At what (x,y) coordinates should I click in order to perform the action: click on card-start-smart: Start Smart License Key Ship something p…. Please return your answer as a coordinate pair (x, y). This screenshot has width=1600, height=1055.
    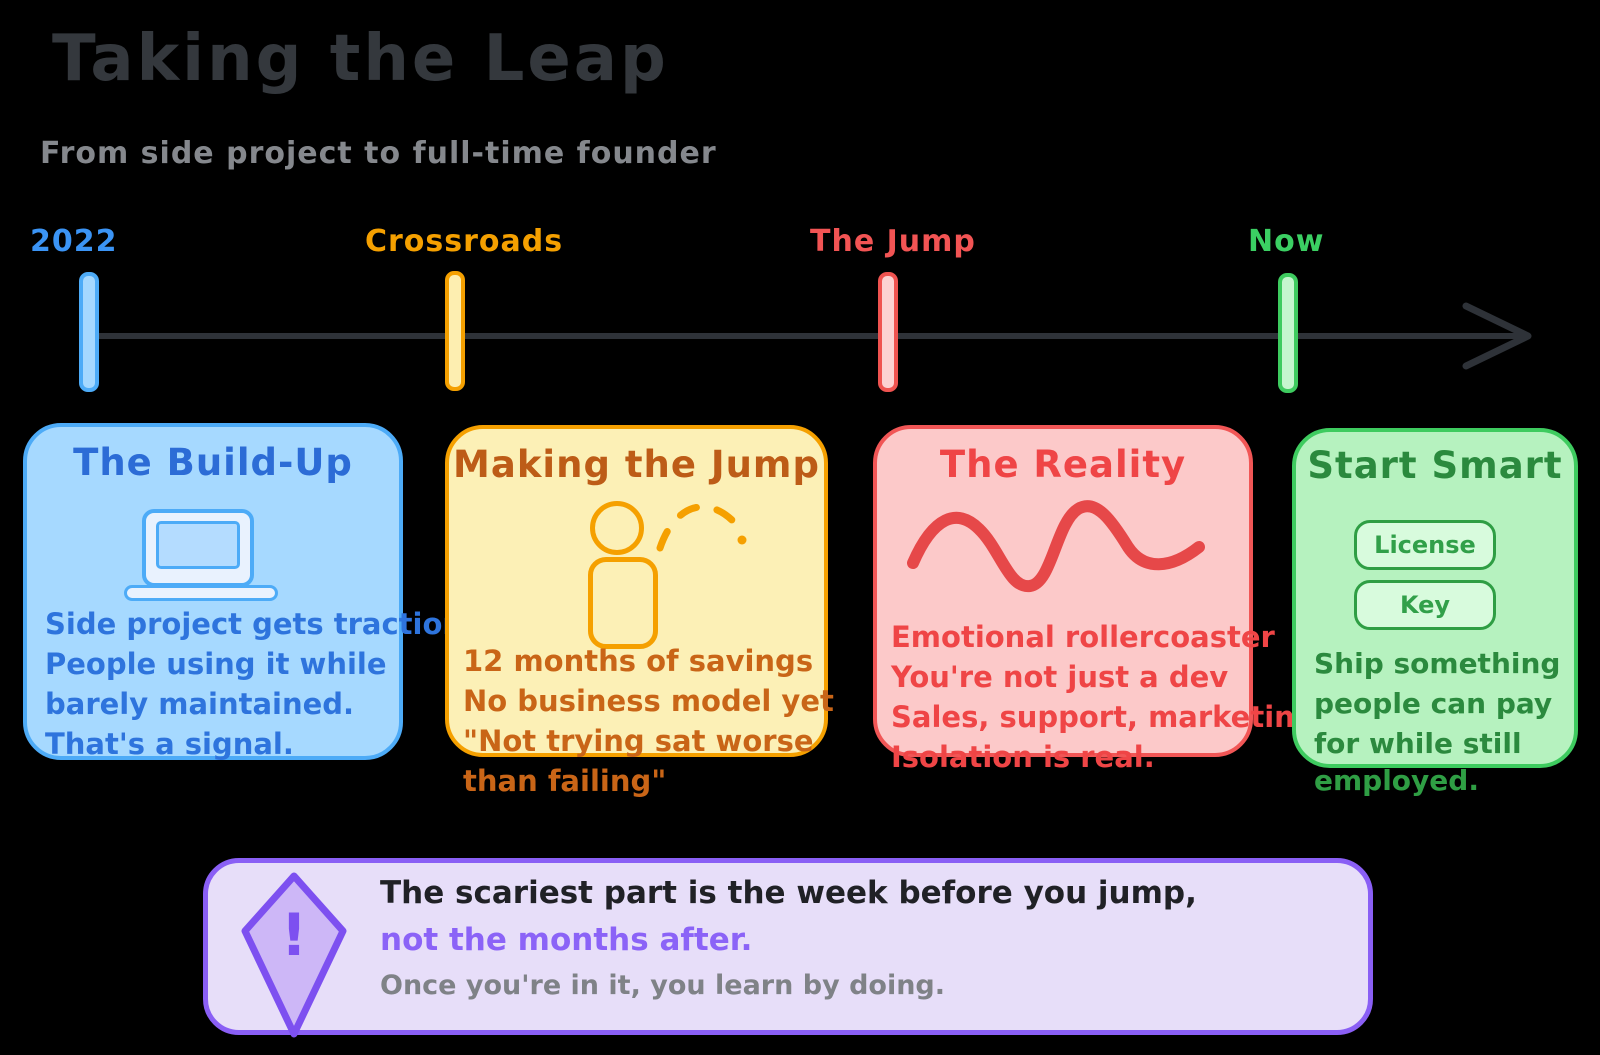
    Looking at the image, I should click on (1435, 612).